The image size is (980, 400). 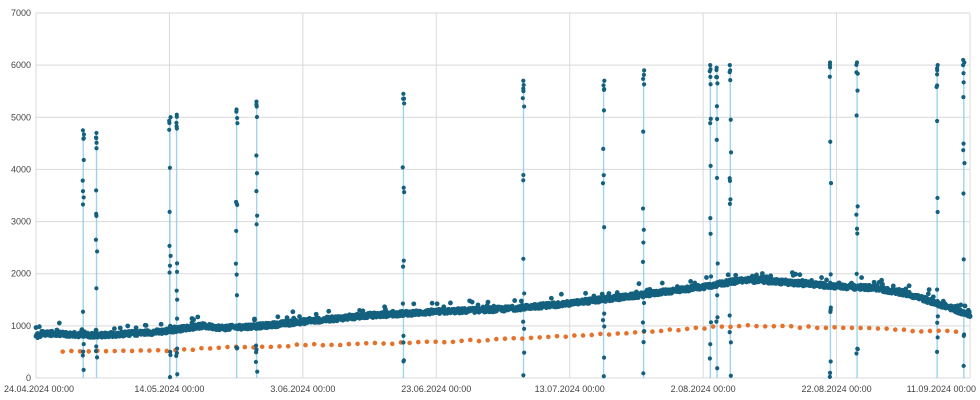 What do you see at coordinates (21, 117) in the screenshot?
I see `y-tick-label: 5000` at bounding box center [21, 117].